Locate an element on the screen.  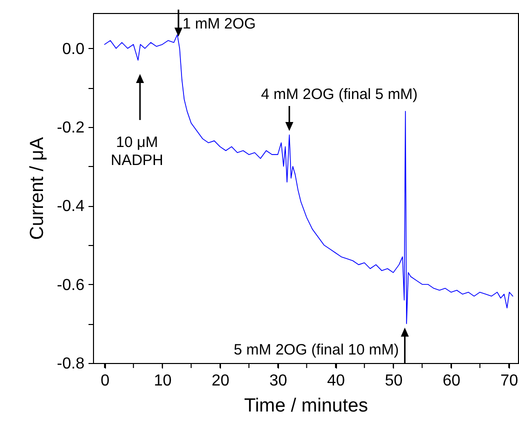
annotation: 1 mM 2OG is located at coordinates (219, 24).